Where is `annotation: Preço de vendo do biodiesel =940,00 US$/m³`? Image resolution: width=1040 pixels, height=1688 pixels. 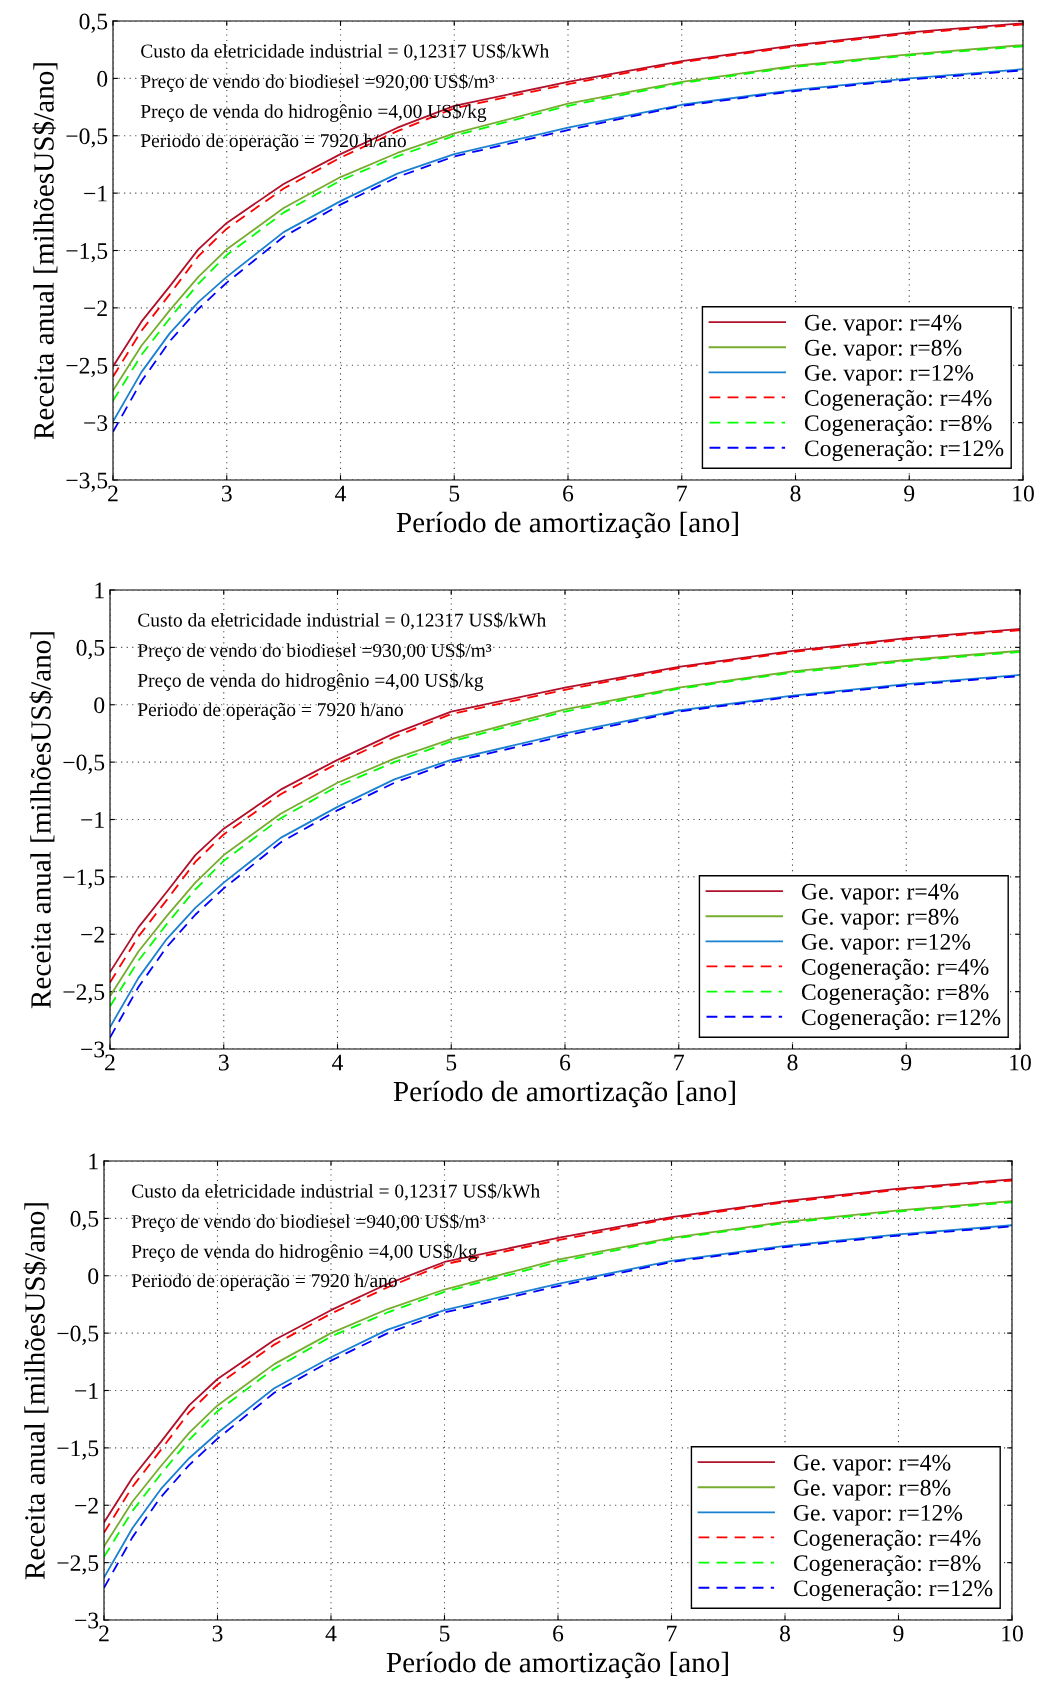 annotation: Preço de vendo do biodiesel =940,00 US$/m³ is located at coordinates (308, 1223).